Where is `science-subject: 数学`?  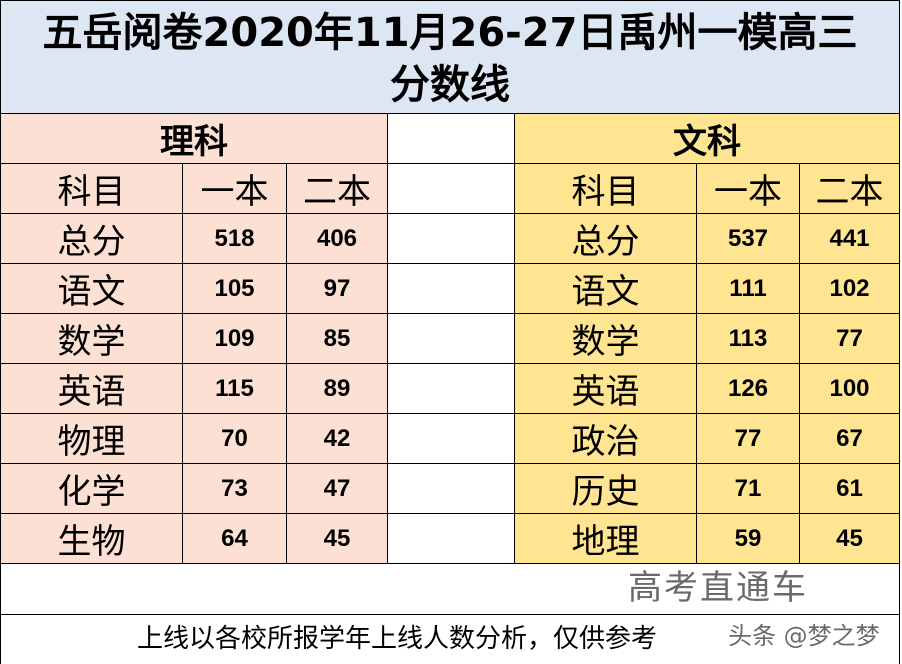 science-subject: 数学 is located at coordinates (91, 339).